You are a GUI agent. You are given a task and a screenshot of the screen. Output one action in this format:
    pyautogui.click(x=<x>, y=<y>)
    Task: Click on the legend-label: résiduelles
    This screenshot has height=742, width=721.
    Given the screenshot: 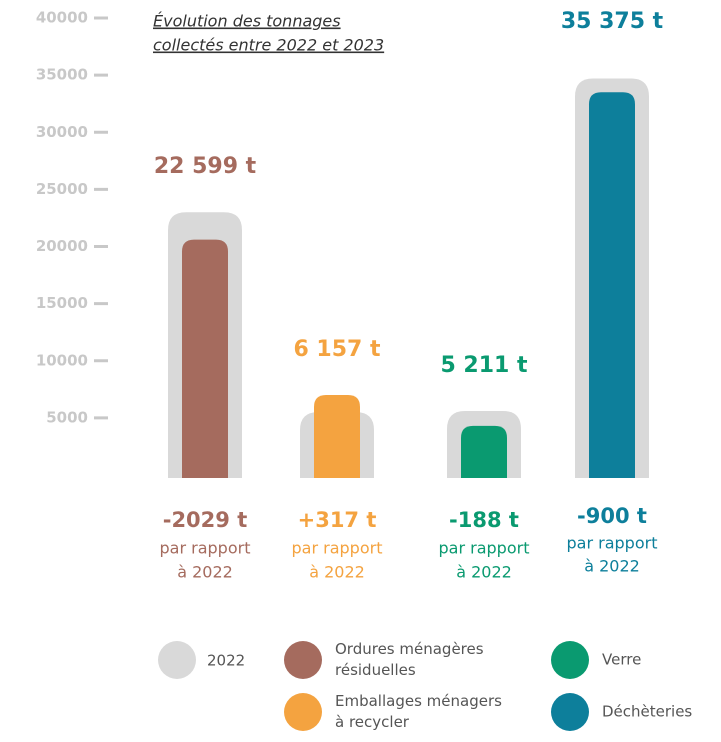 What is the action you would take?
    pyautogui.click(x=375, y=670)
    